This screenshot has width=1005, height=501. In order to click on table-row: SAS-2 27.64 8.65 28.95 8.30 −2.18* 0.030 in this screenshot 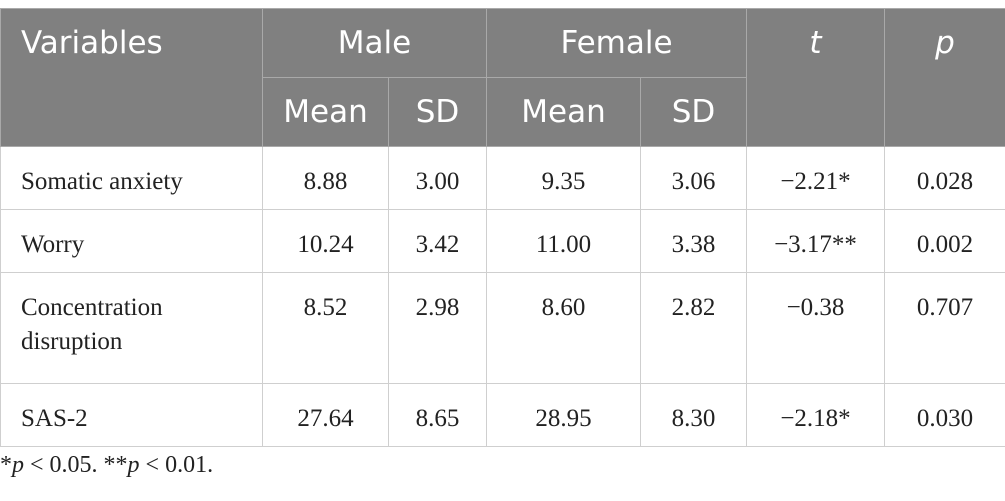, I will do `click(502, 415)`.